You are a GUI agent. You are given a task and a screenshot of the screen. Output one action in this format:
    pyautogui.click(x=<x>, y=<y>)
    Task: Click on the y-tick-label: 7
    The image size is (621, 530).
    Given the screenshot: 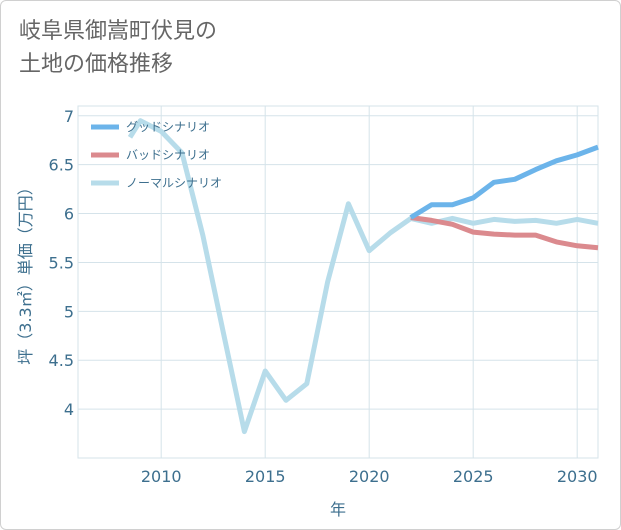 What is the action you would take?
    pyautogui.click(x=69, y=116)
    